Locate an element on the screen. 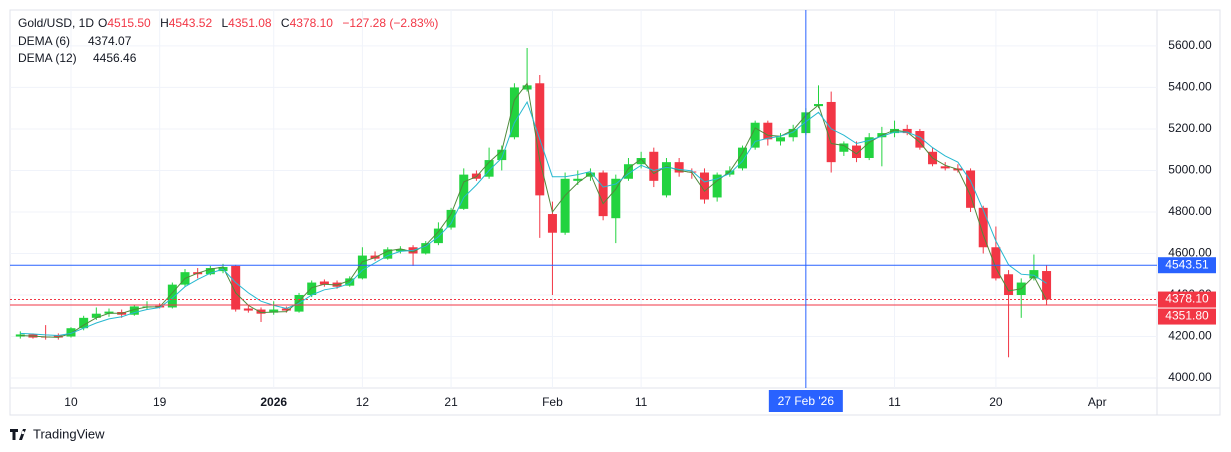  indicator-name: DEMA (12) is located at coordinates (47, 58).